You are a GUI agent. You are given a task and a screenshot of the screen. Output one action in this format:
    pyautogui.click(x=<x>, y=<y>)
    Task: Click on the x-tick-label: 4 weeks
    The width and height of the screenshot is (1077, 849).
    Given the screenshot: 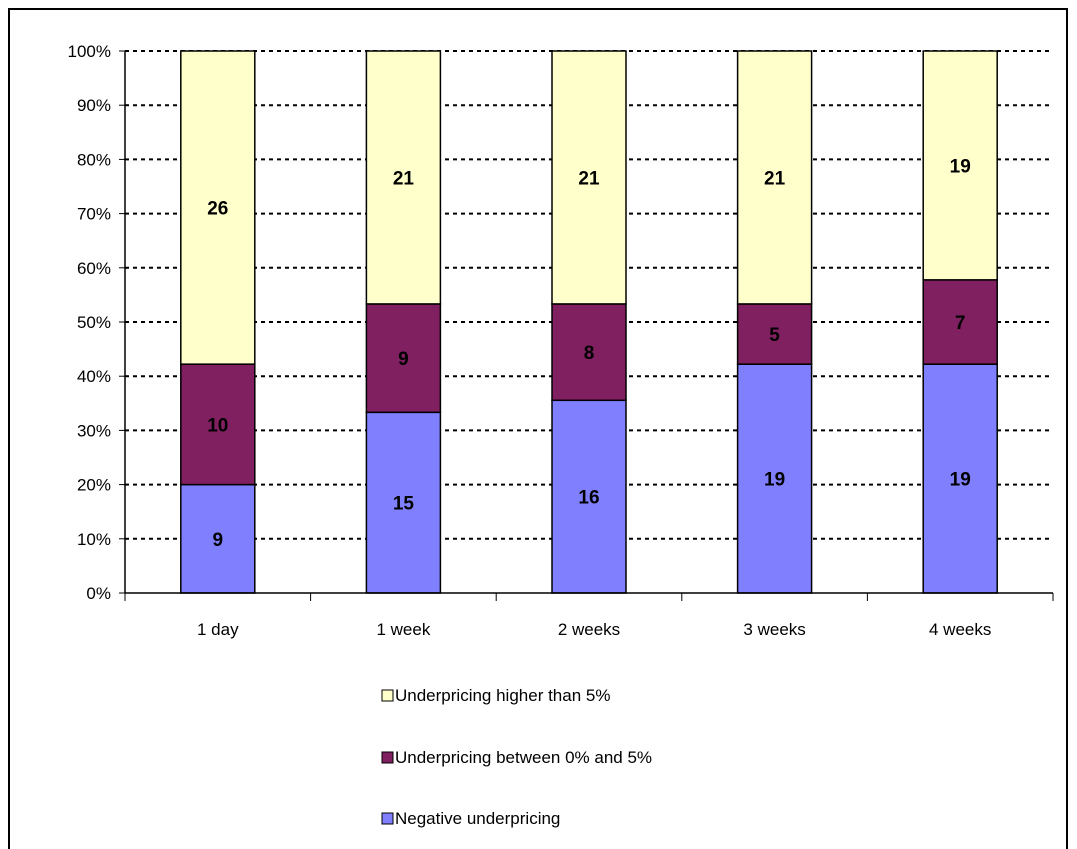 What is the action you would take?
    pyautogui.click(x=960, y=629)
    